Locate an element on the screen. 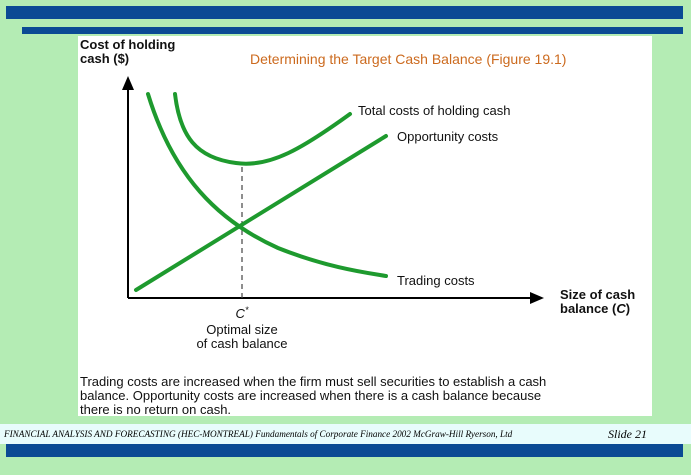  opportunity-costs-curve is located at coordinates (261, 213).